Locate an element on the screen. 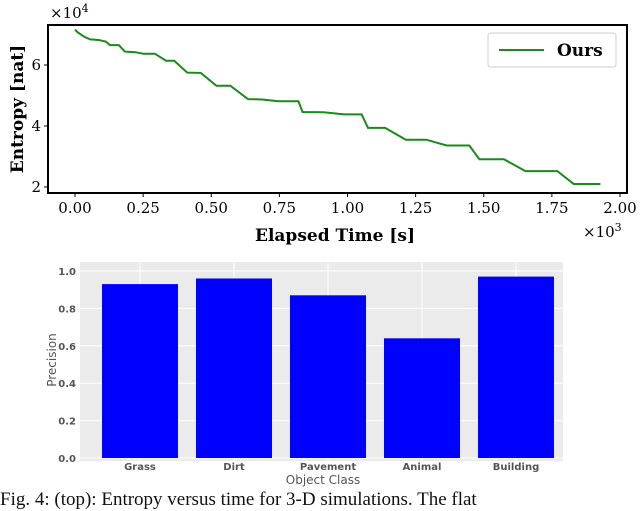  y-tick-label: 4 is located at coordinates (36, 126).